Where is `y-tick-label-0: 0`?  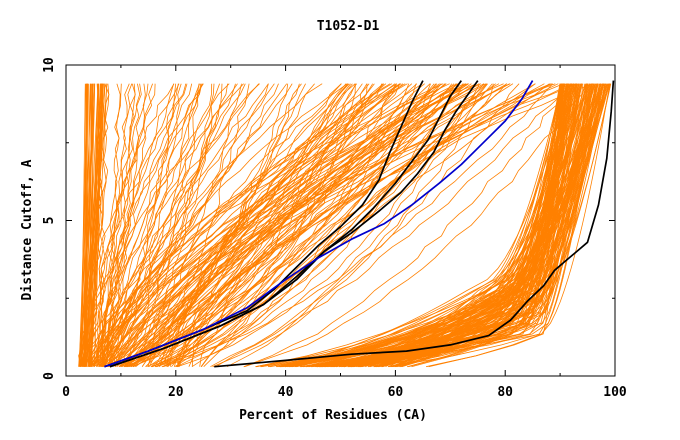 y-tick-label-0: 0 is located at coordinates (49, 376).